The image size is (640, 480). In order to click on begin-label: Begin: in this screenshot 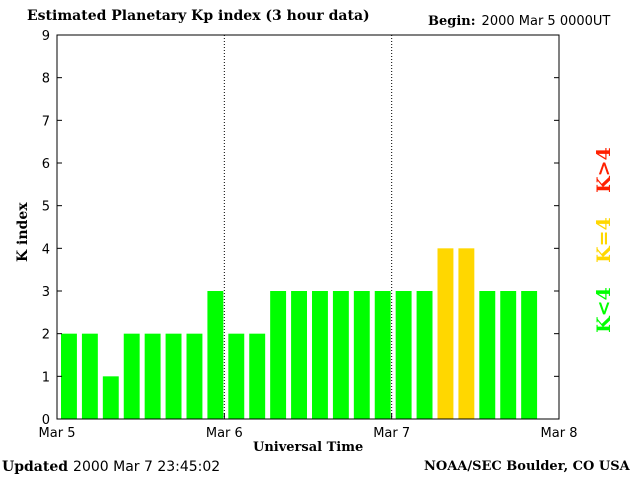, I will do `click(452, 21)`.